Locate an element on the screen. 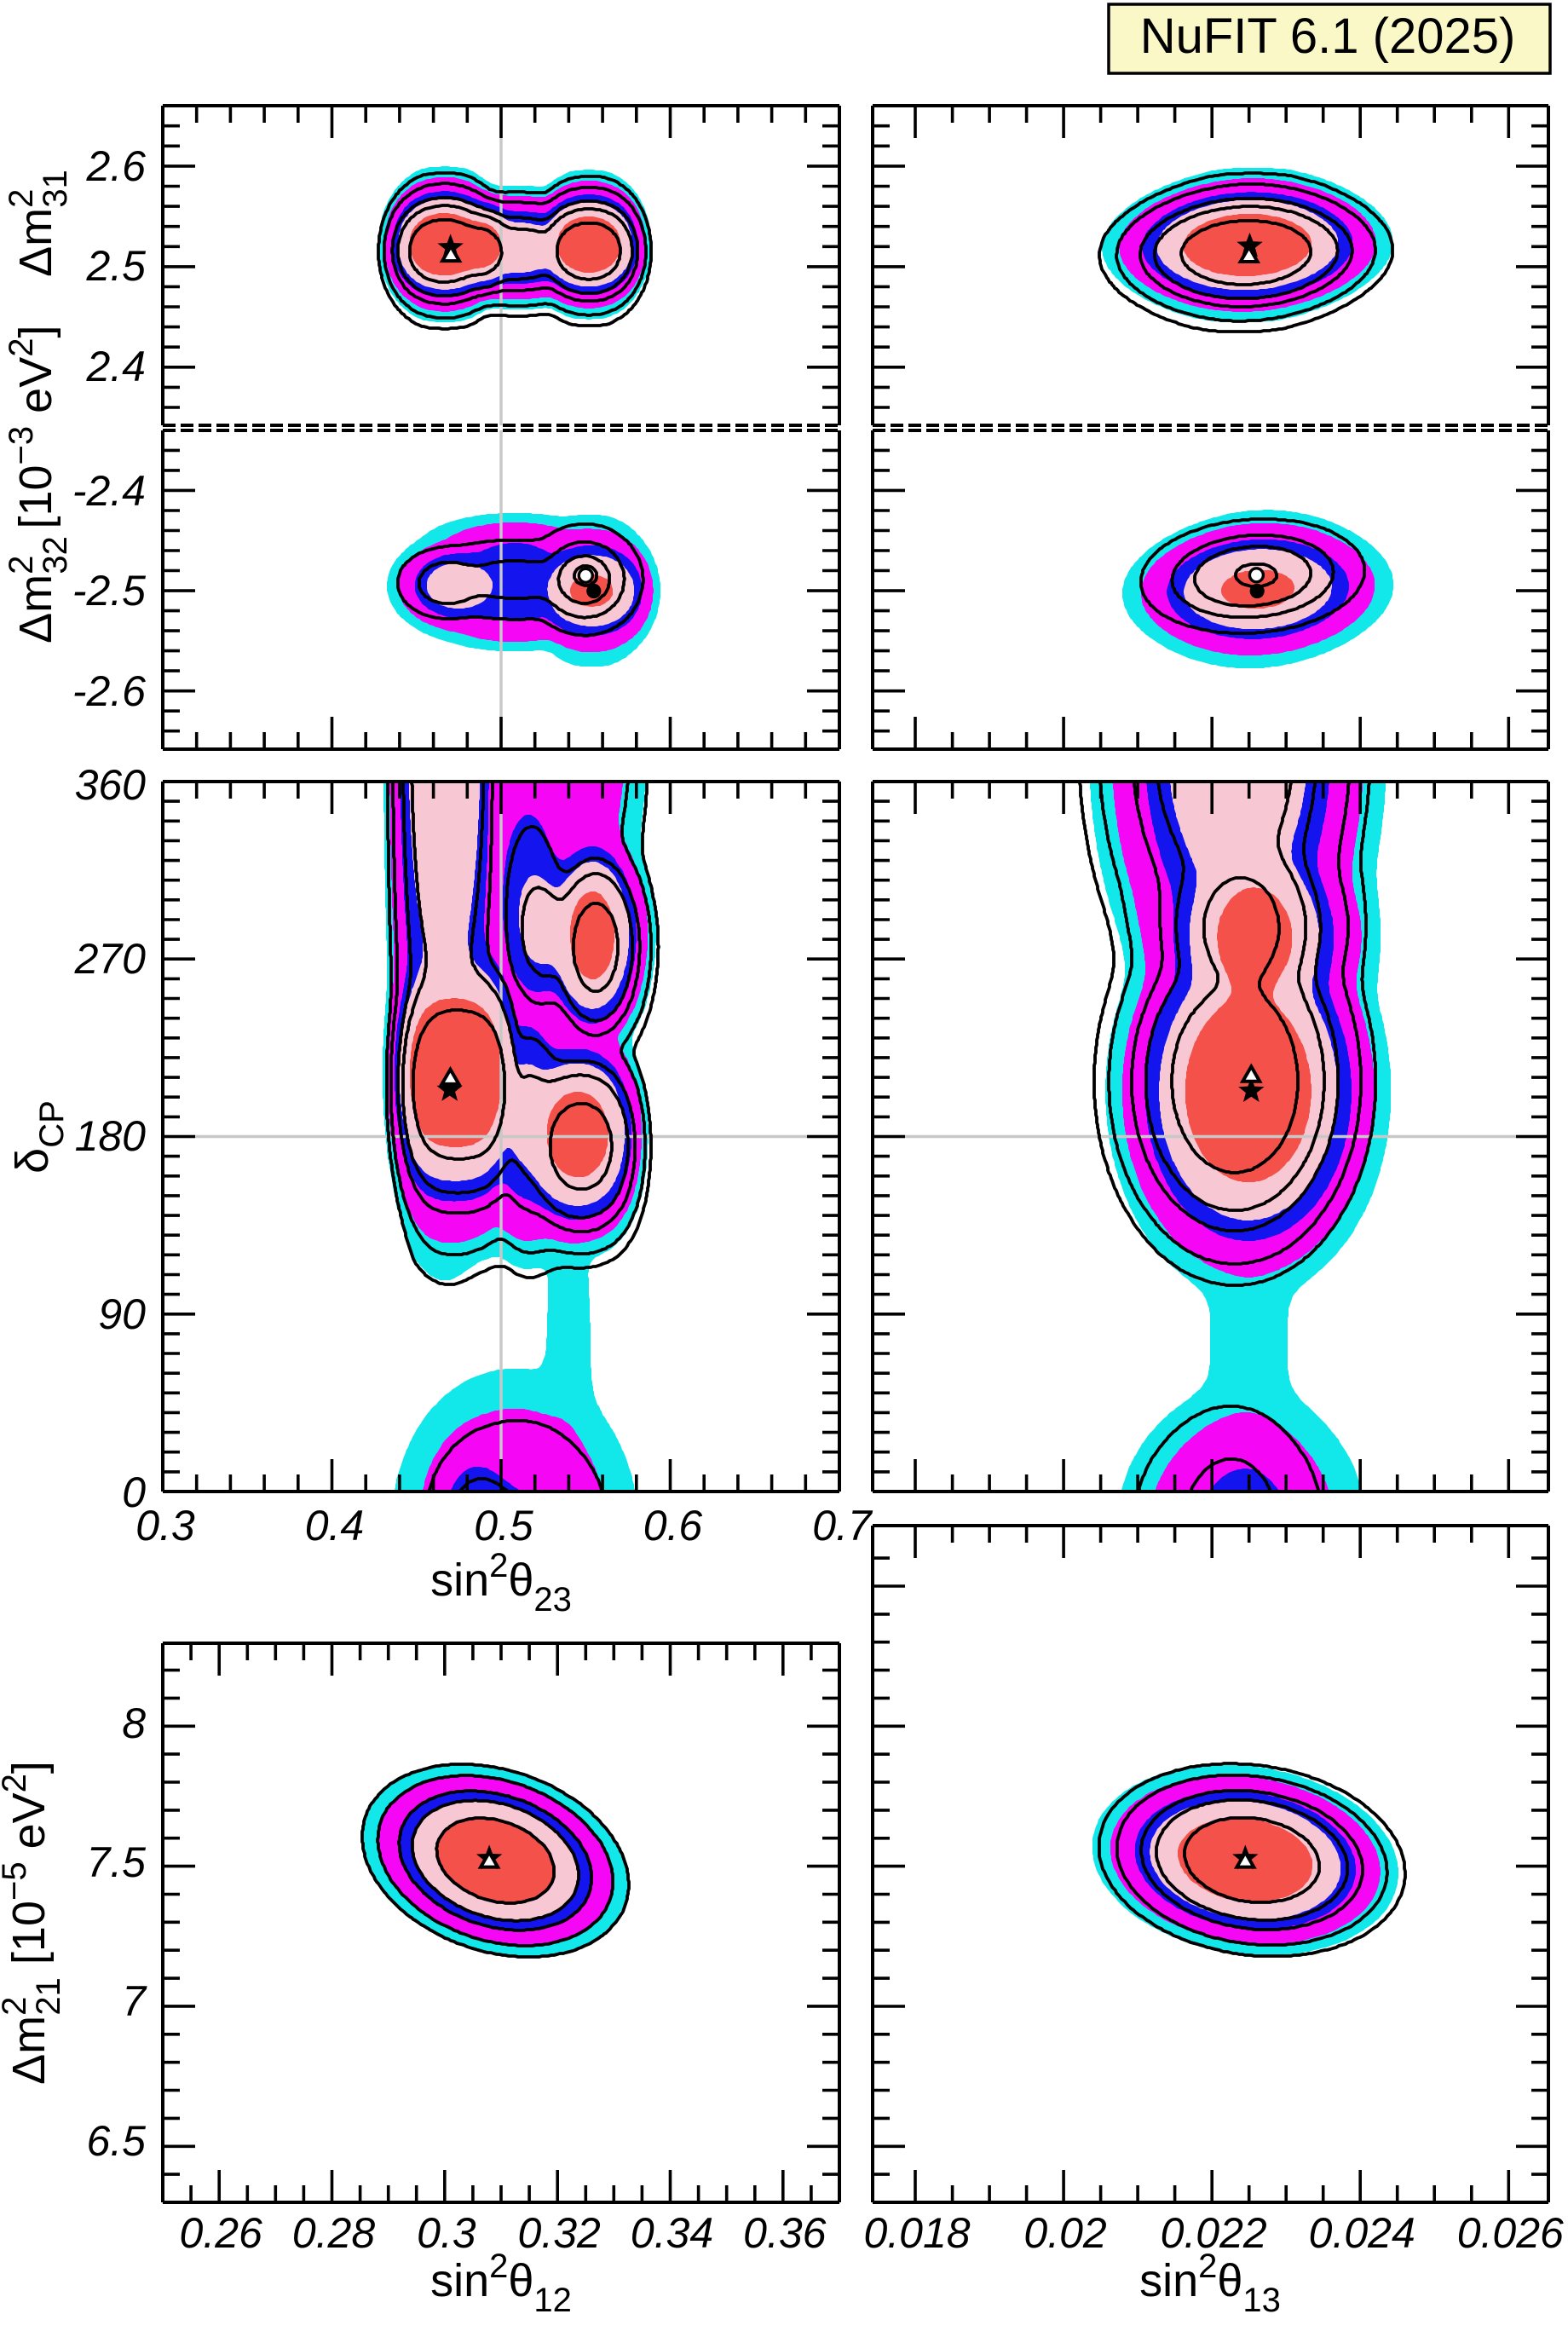 Image resolution: width=1568 pixels, height=2337 pixels. svg-text: 6.5 is located at coordinates (116, 2141).